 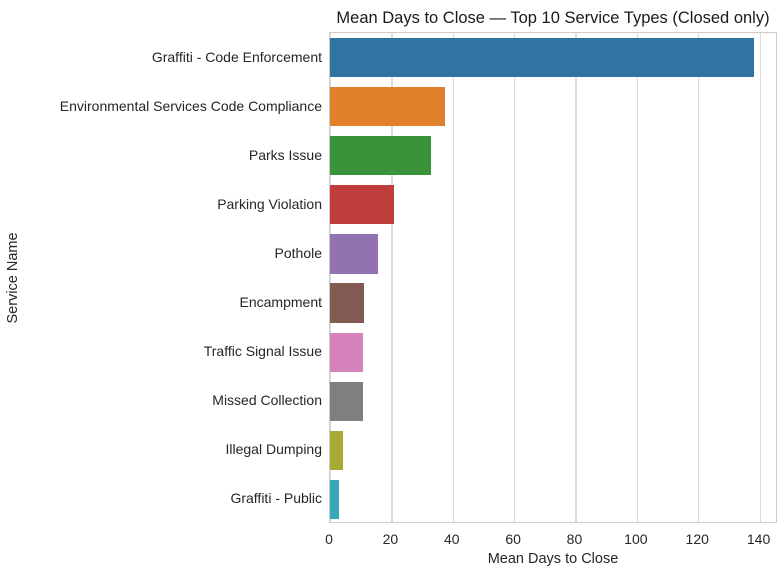 What do you see at coordinates (267, 400) in the screenshot?
I see `y-tick-label: Missed Collection` at bounding box center [267, 400].